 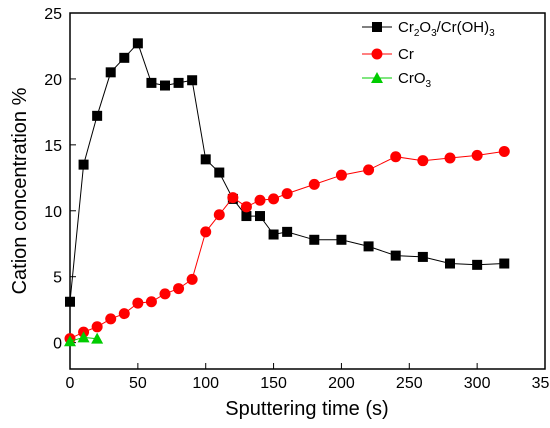 I want to click on x-axis-title: Sputtering time (s), so click(x=306, y=409).